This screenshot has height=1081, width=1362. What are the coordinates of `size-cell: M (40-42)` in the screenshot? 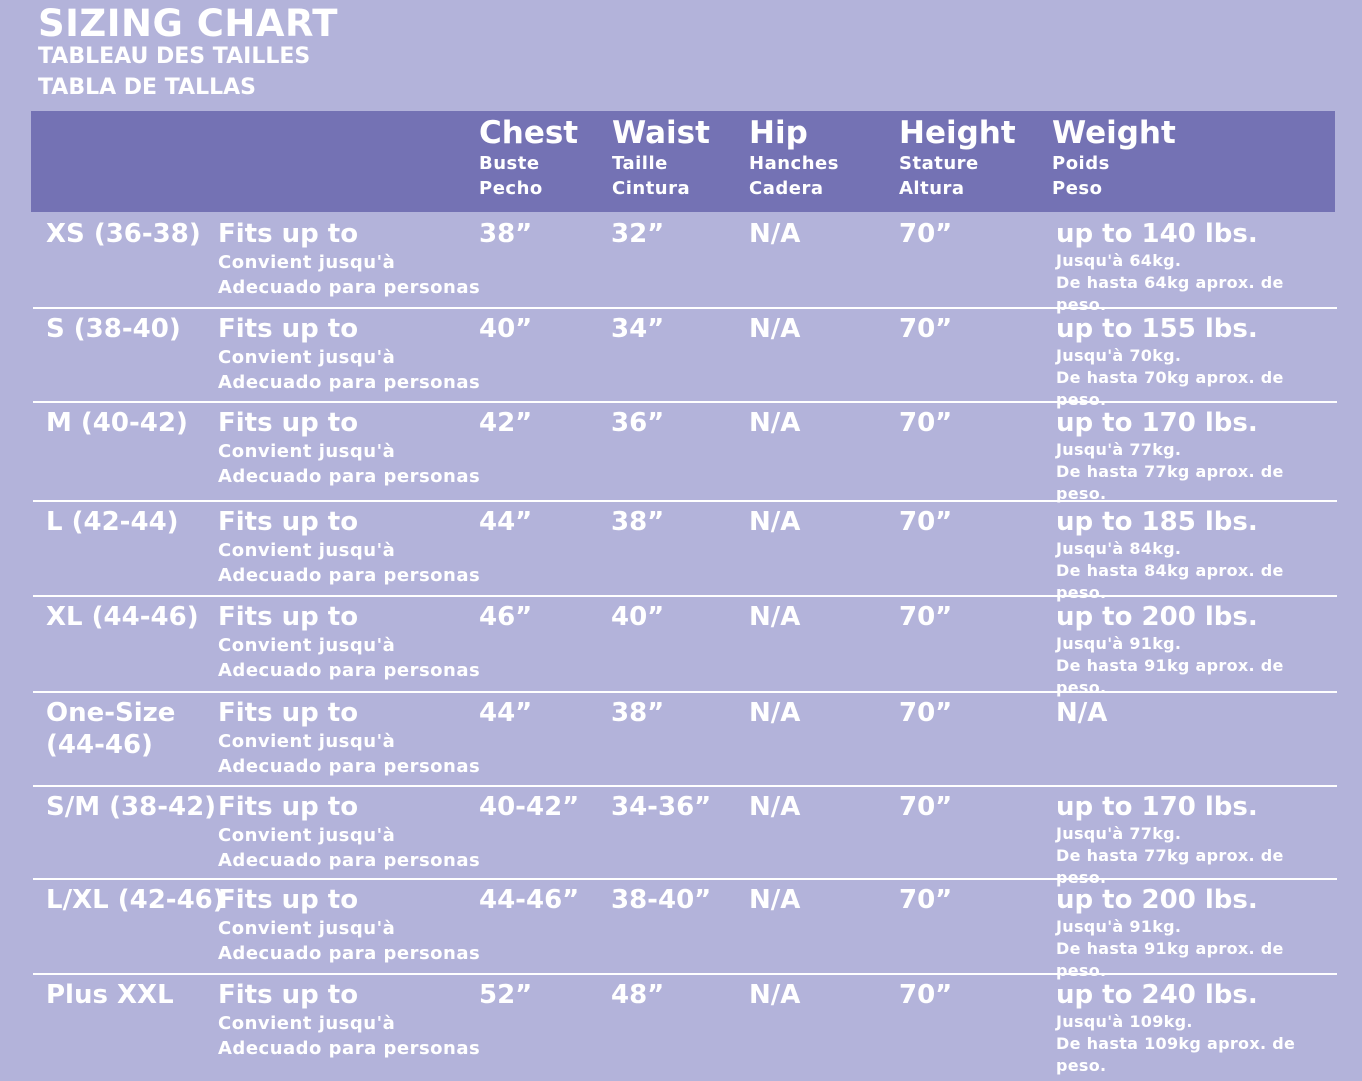 It's located at (117, 423).